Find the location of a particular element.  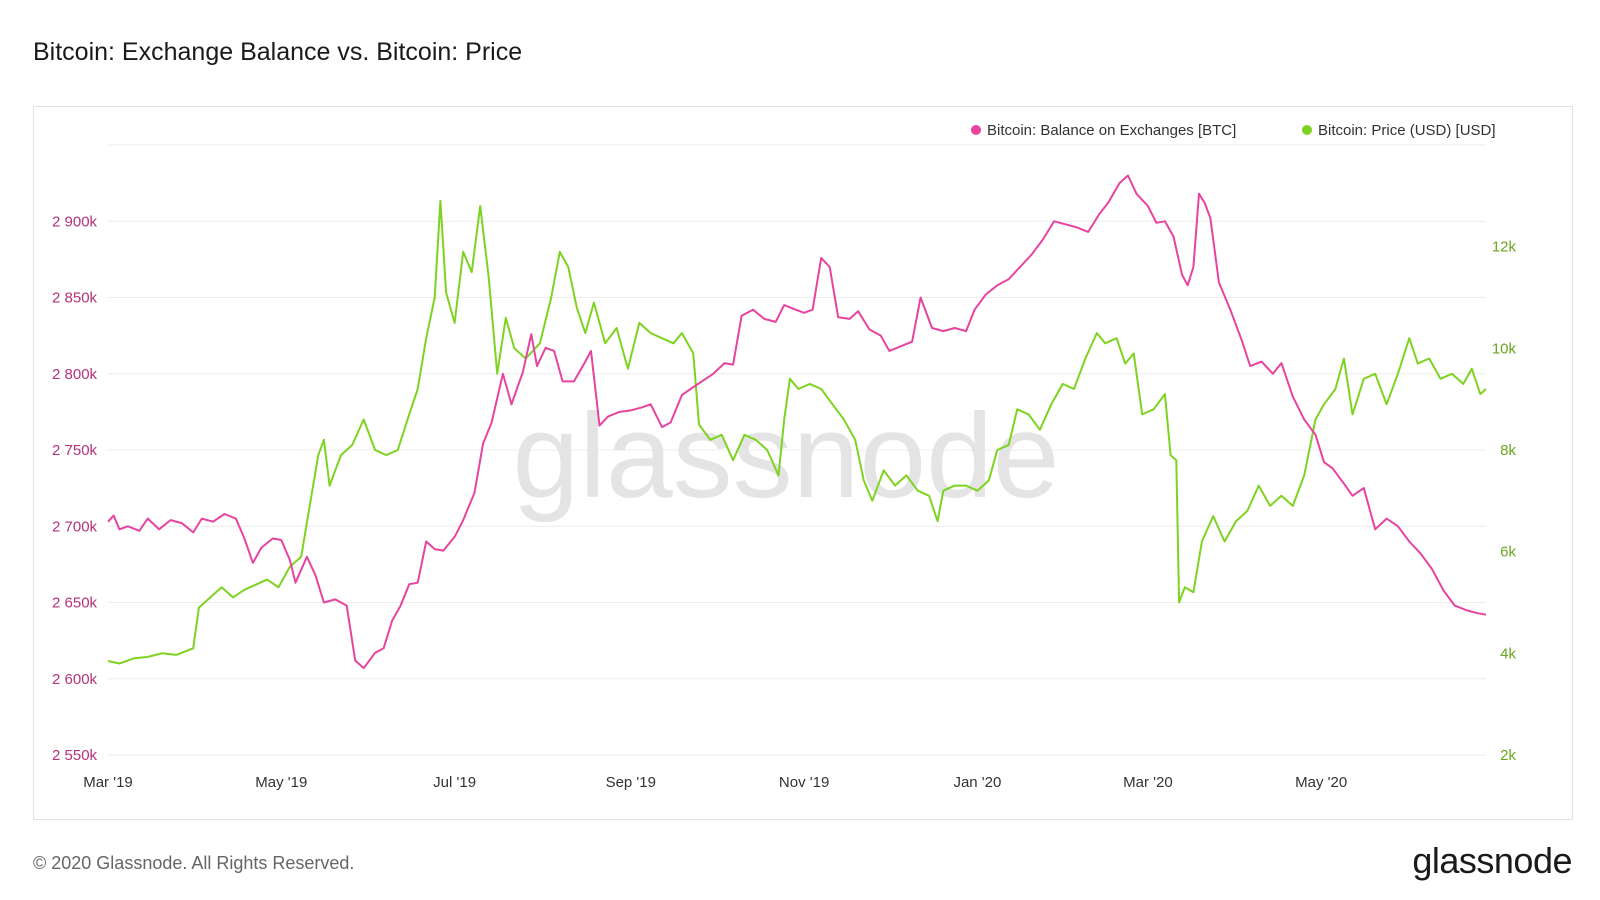

left-tick-label: 2 550k is located at coordinates (75, 755).